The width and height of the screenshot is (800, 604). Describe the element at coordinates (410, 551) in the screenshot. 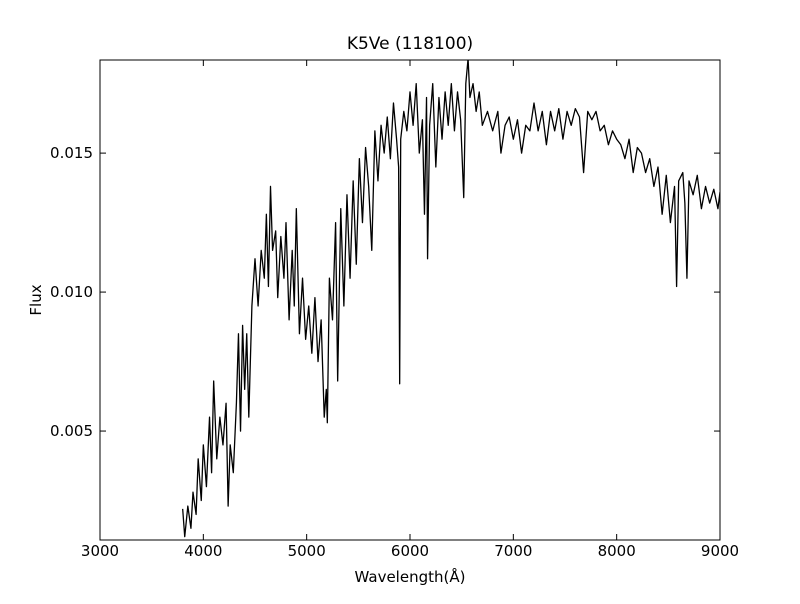

I see `x-tick-label: 6000` at that location.